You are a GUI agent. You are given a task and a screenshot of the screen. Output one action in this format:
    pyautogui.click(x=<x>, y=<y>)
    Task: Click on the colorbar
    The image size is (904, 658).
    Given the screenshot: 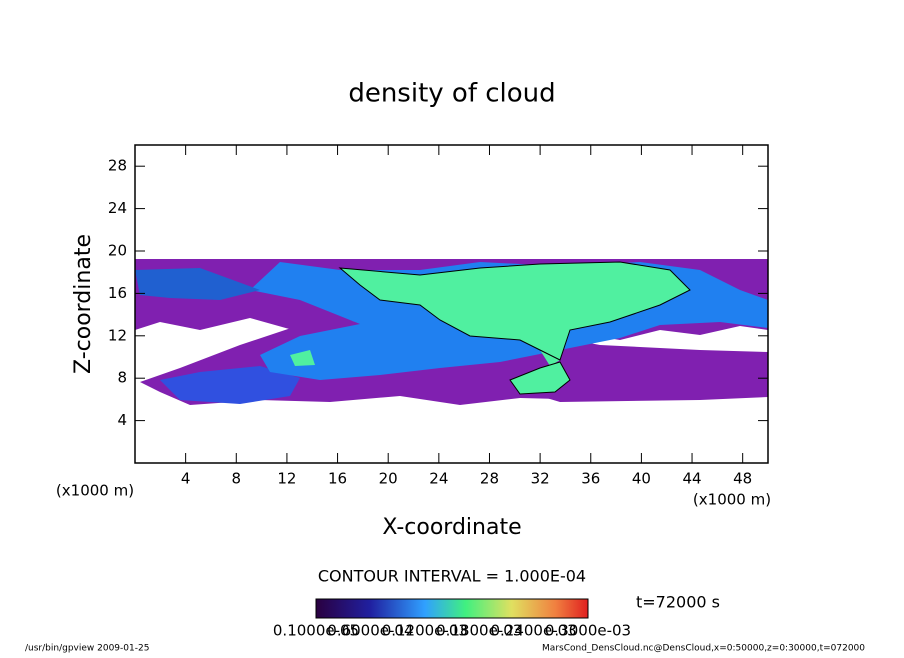 What is the action you would take?
    pyautogui.click(x=452, y=608)
    